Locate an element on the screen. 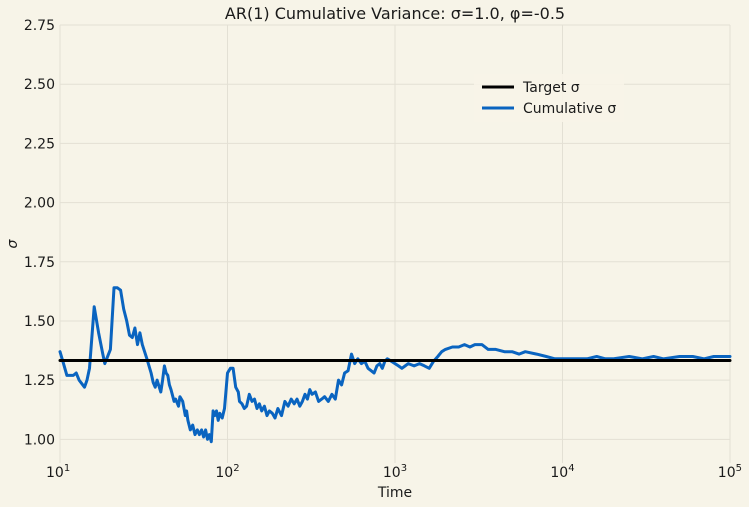 The height and width of the screenshot is (507, 749). y-tick-label: 1.50 is located at coordinates (39, 322).